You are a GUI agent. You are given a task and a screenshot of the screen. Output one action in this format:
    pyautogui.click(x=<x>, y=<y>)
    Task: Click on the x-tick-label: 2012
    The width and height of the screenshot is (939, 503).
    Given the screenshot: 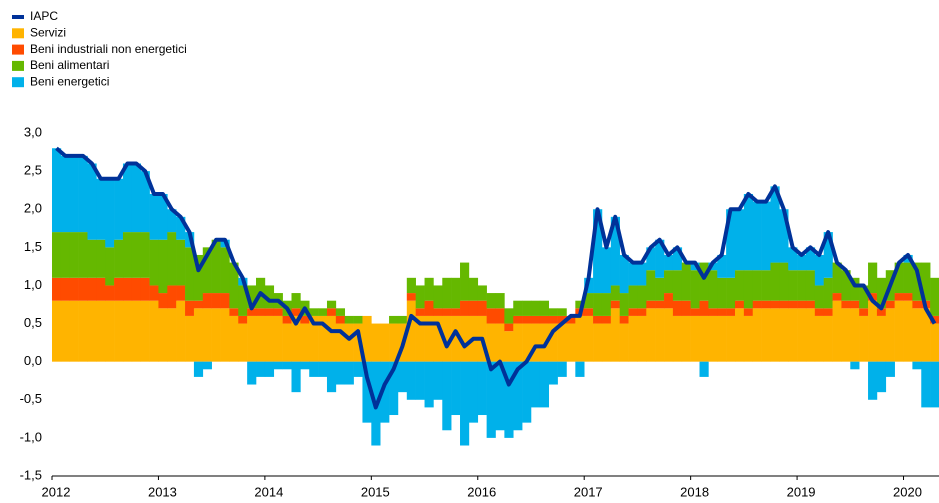 What is the action you would take?
    pyautogui.click(x=56, y=491)
    